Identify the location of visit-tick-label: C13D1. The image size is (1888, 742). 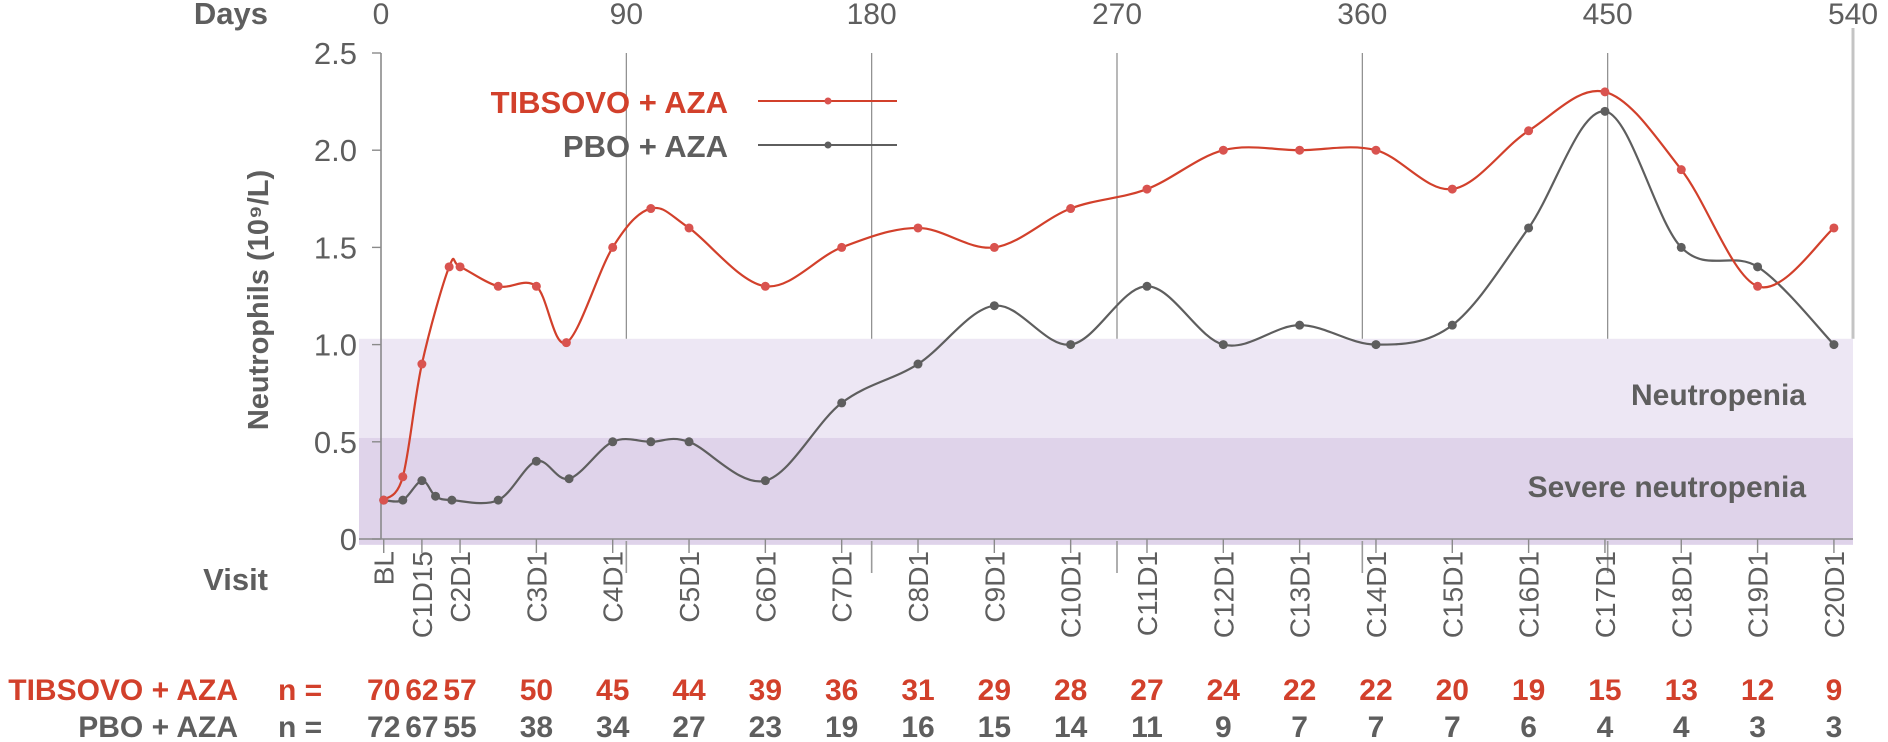
(1300, 594).